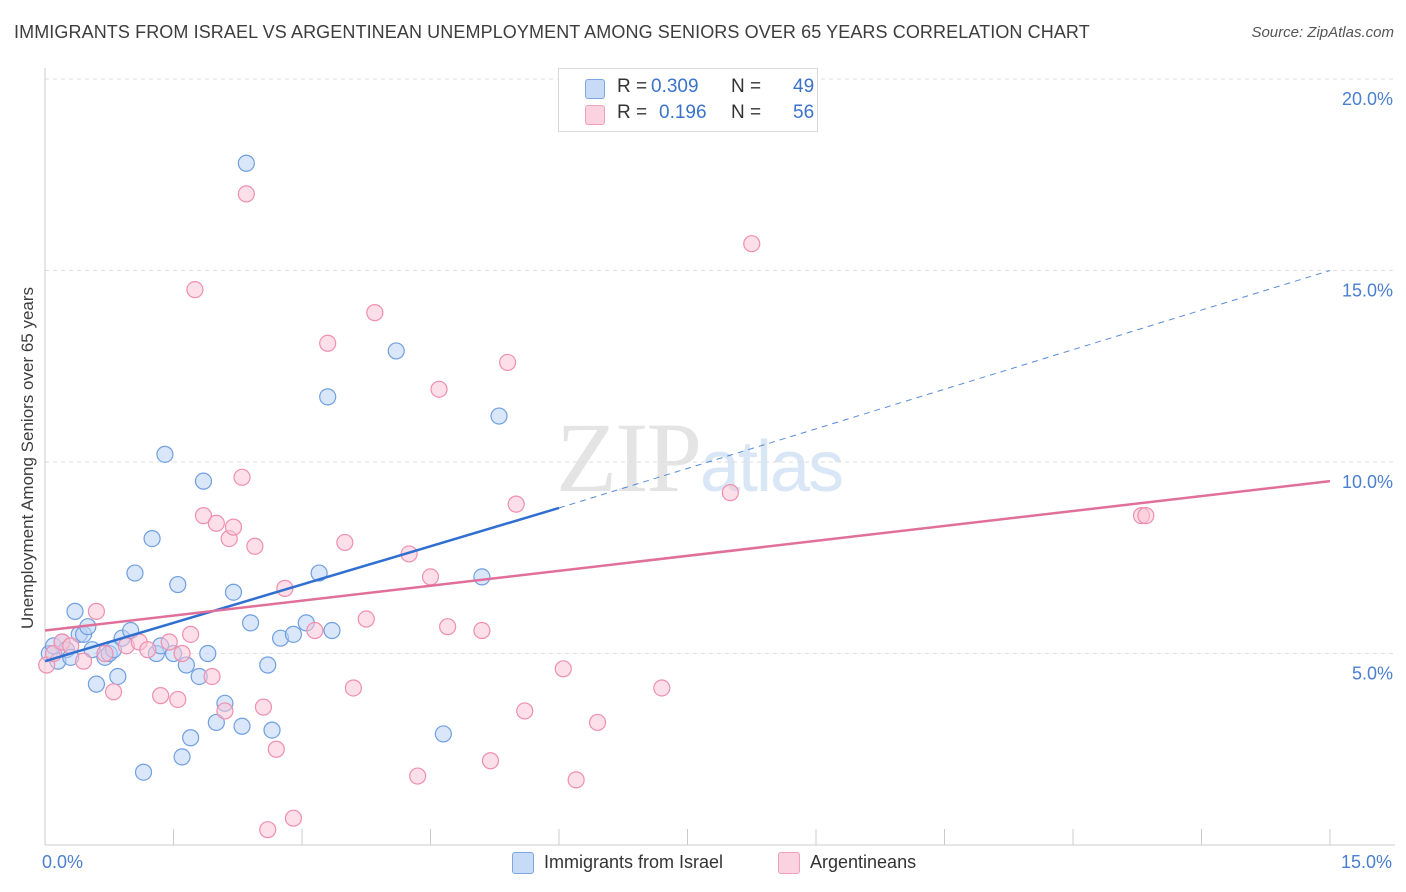 The height and width of the screenshot is (892, 1406). What do you see at coordinates (688, 100) in the screenshot?
I see `stats-legend: R = 0.309 N = 49 R = 0.196 N = 56` at bounding box center [688, 100].